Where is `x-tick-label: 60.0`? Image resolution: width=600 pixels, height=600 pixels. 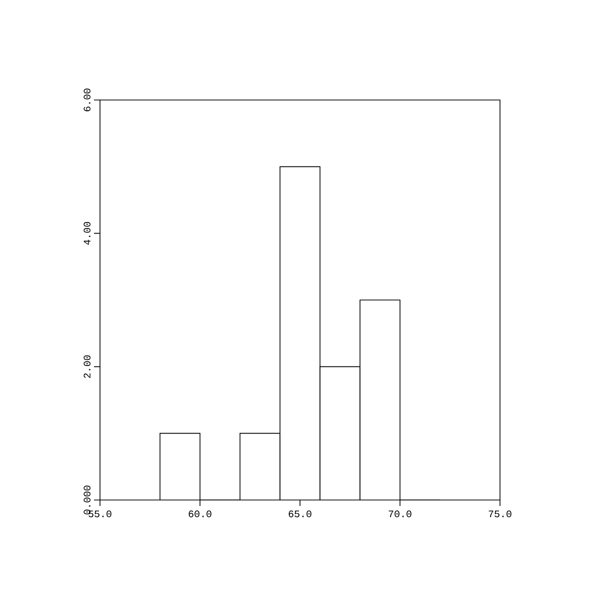 x-tick-label: 60.0 is located at coordinates (200, 514).